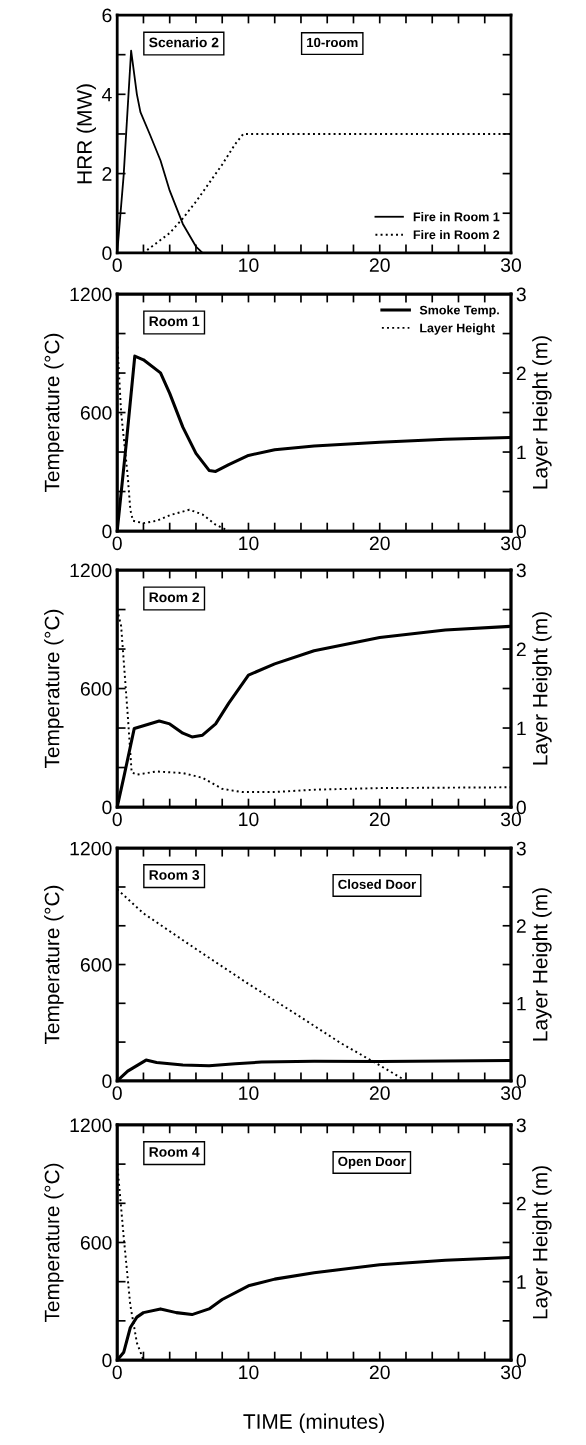  I want to click on x-axis-title: TIME (minutes), so click(313, 1423).